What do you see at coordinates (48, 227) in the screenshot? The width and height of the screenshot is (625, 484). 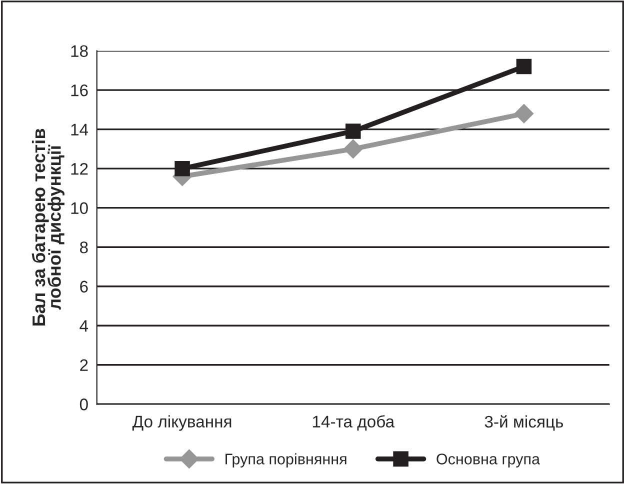 I see `y-axis-title: Бал за батарею тестів лобної дисфункції` at bounding box center [48, 227].